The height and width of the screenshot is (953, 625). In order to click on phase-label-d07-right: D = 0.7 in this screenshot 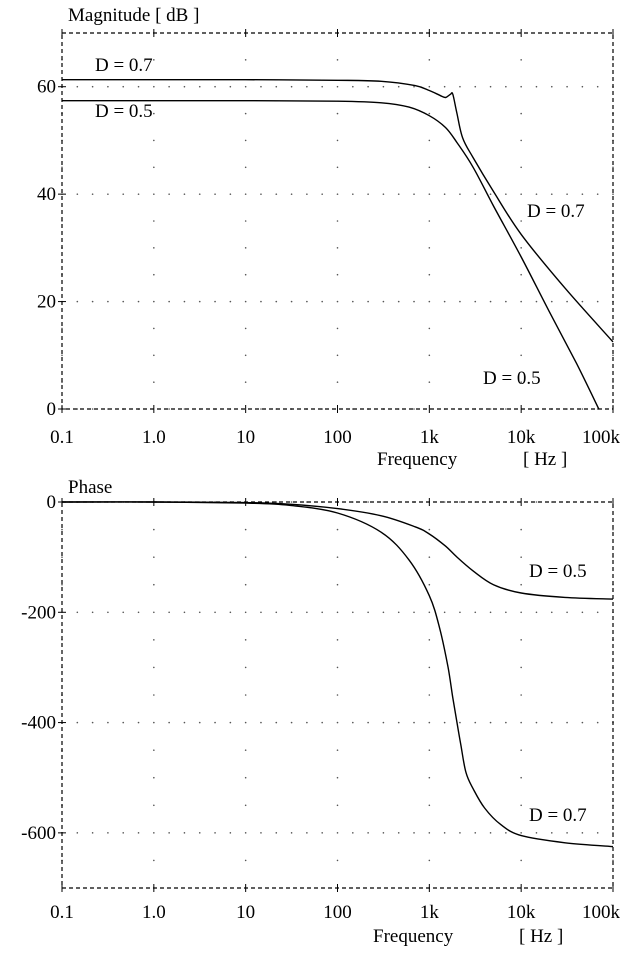, I will do `click(558, 815)`.